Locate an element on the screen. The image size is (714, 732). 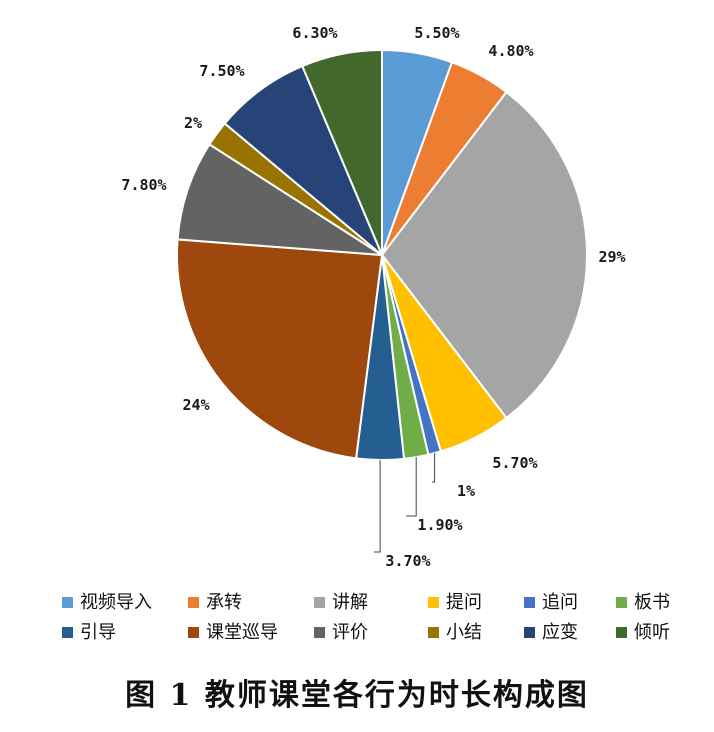
legend-label-7: 引导 is located at coordinates (98, 632).